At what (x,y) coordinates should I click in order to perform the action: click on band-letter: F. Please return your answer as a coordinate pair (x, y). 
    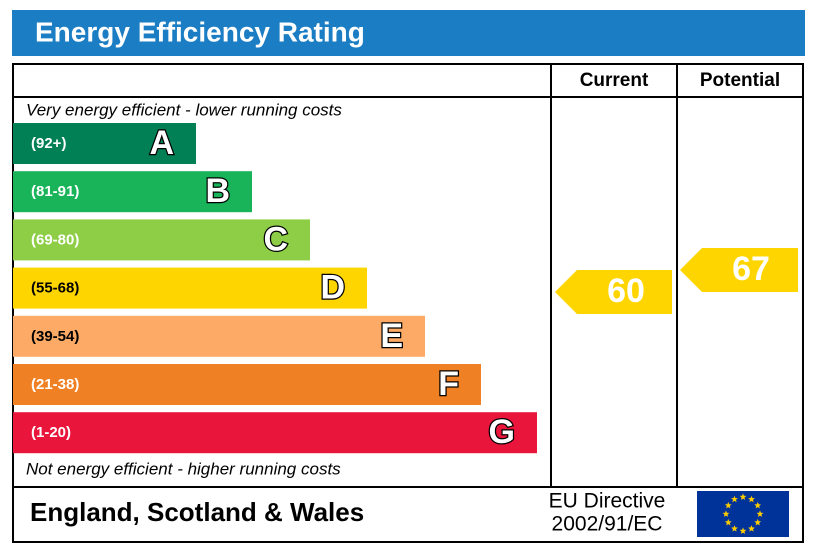
    Looking at the image, I should click on (448, 384).